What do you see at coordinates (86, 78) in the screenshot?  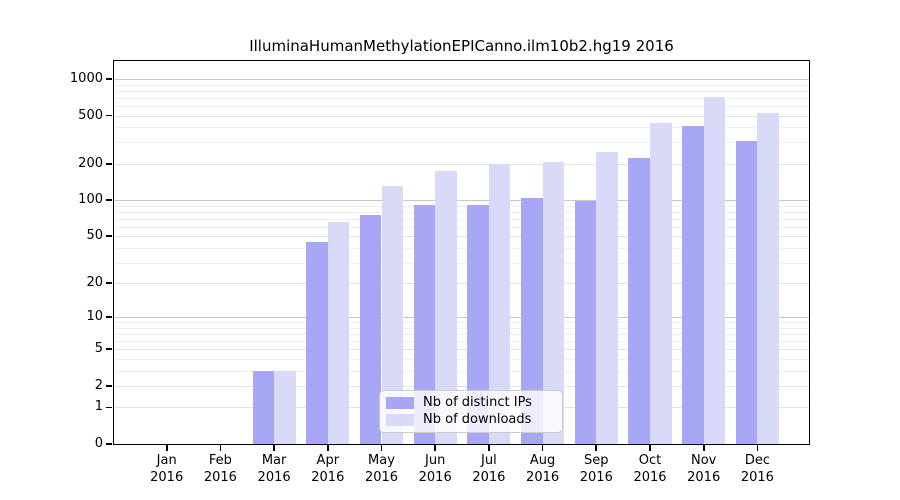 I see `y-tick-label: 1000` at bounding box center [86, 78].